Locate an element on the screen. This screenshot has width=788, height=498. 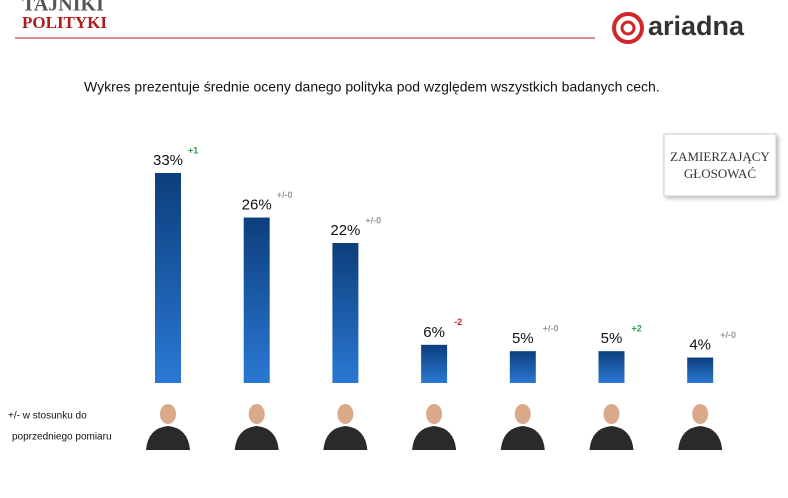
logo-bottom: POLITYKI is located at coordinates (64, 22).